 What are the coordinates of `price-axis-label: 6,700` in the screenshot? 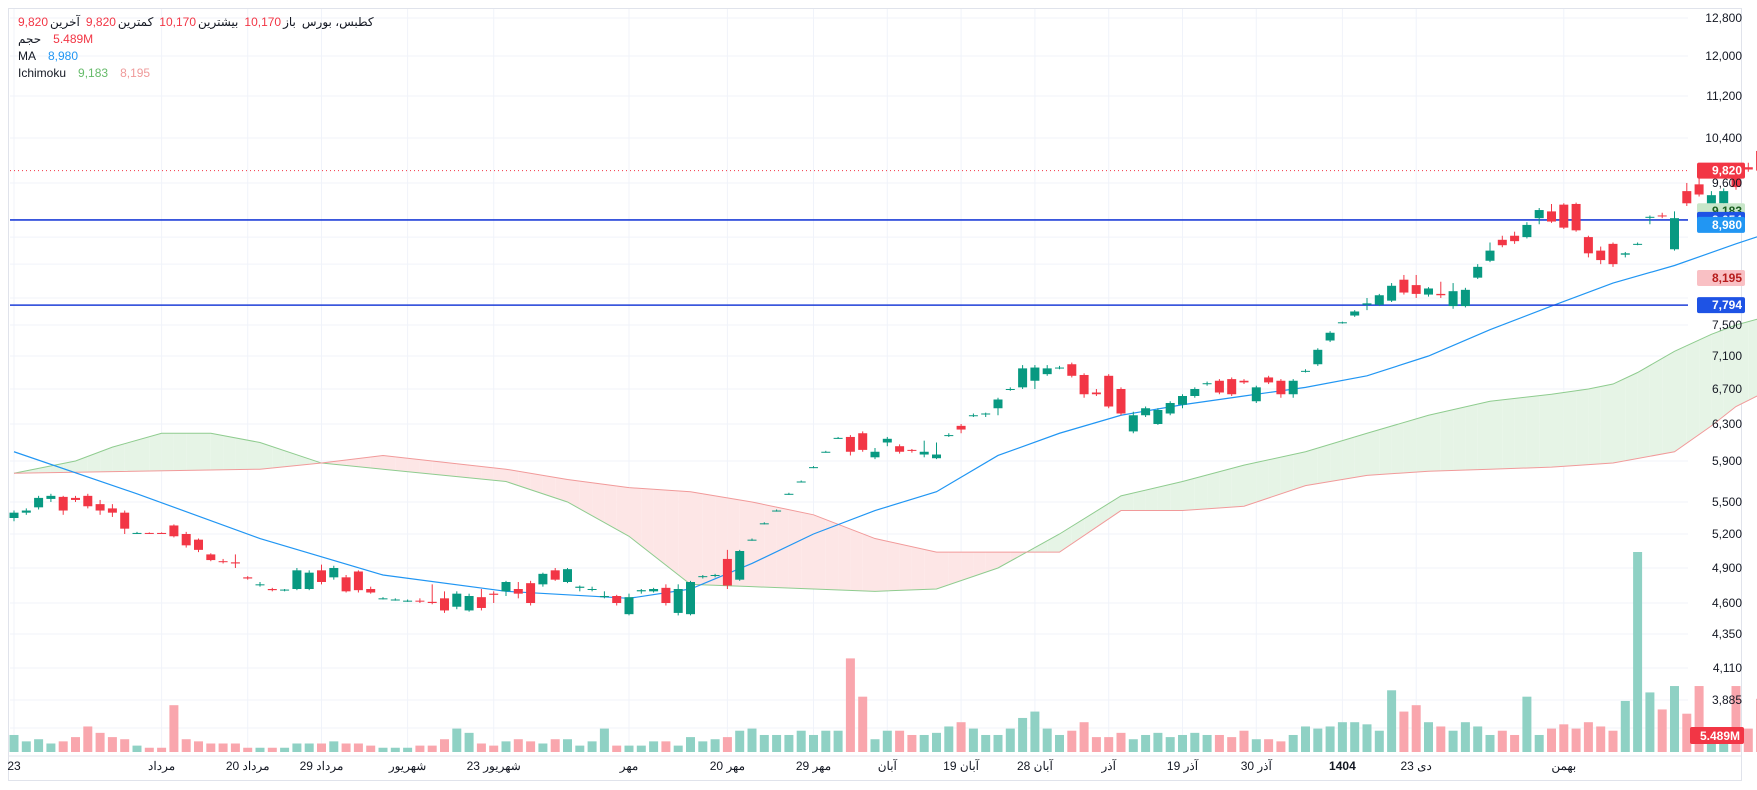 It's located at (1727, 389).